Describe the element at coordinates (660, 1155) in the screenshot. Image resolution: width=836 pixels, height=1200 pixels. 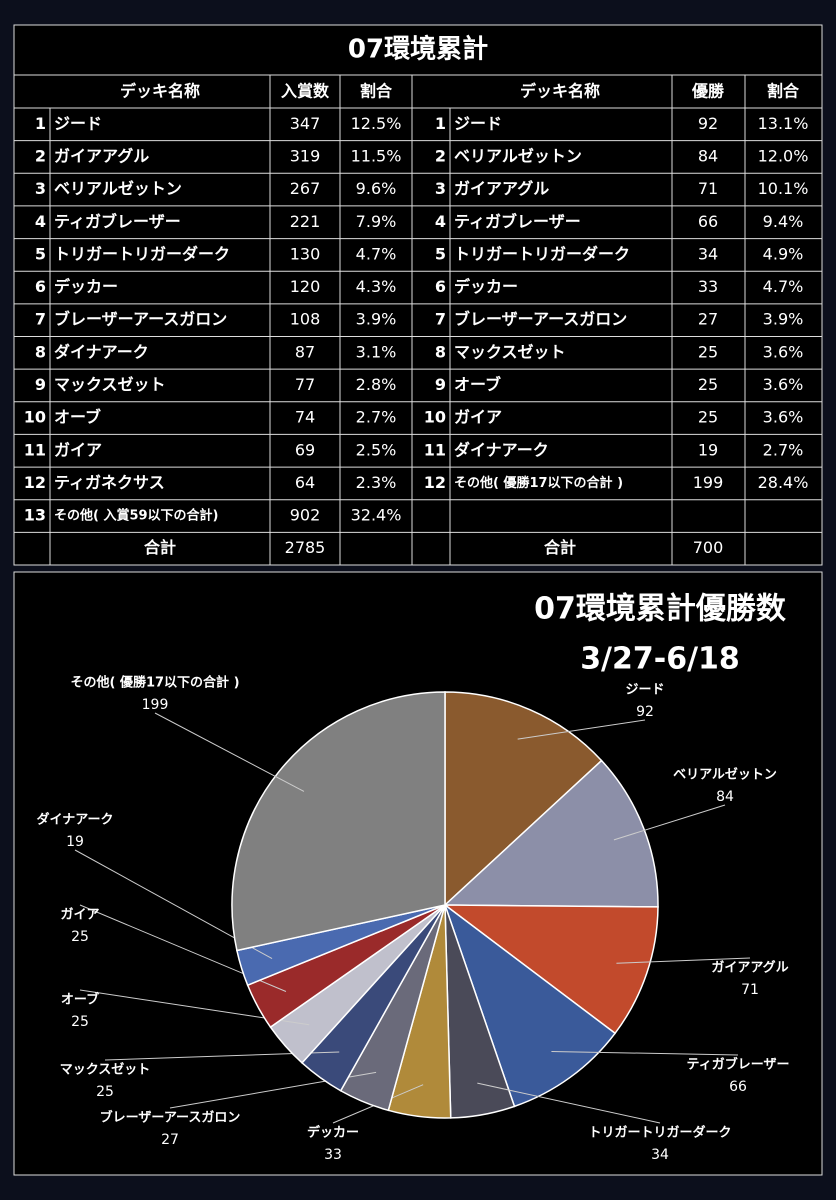
I see `slice-value: 34` at that location.